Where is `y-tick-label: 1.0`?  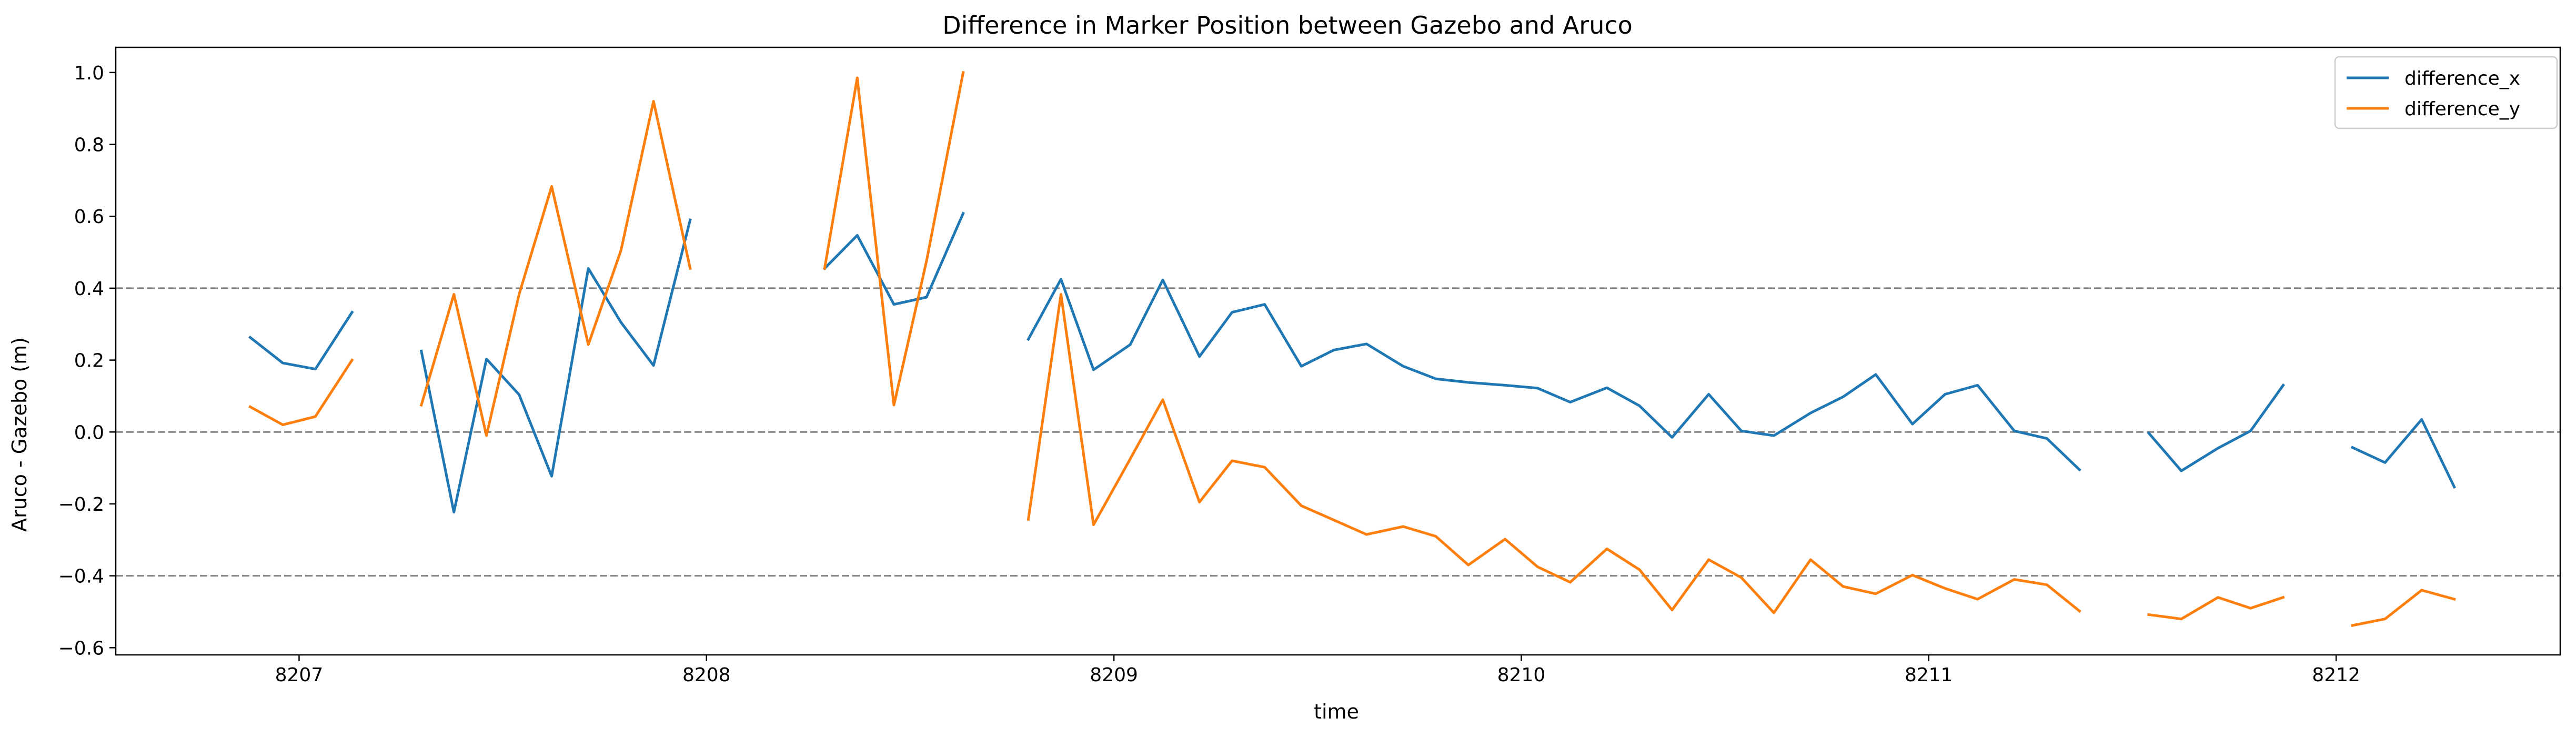
y-tick-label: 1.0 is located at coordinates (89, 73).